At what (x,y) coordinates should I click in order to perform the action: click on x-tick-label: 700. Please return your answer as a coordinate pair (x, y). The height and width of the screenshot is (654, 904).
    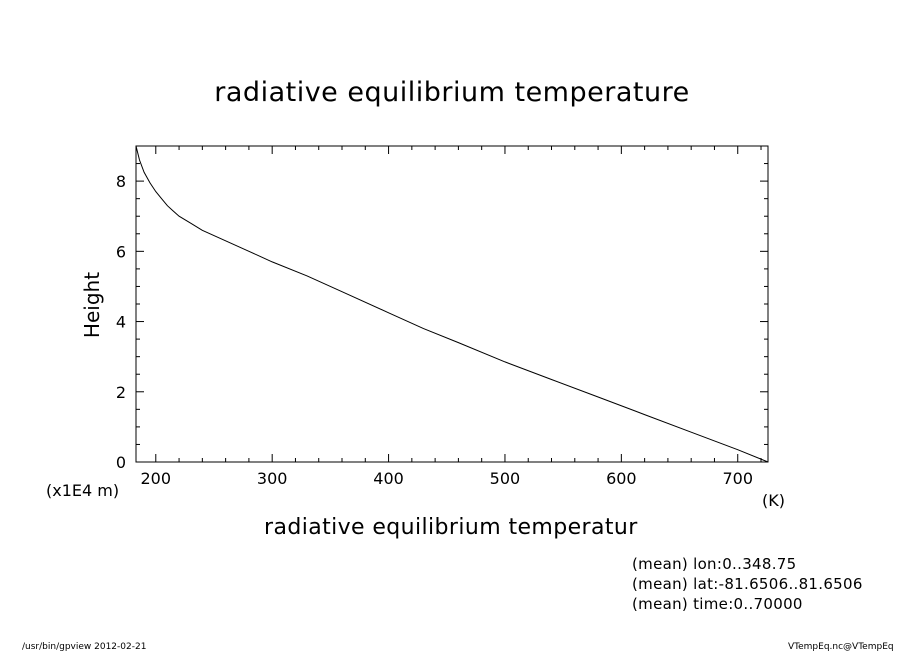
    Looking at the image, I should click on (737, 478).